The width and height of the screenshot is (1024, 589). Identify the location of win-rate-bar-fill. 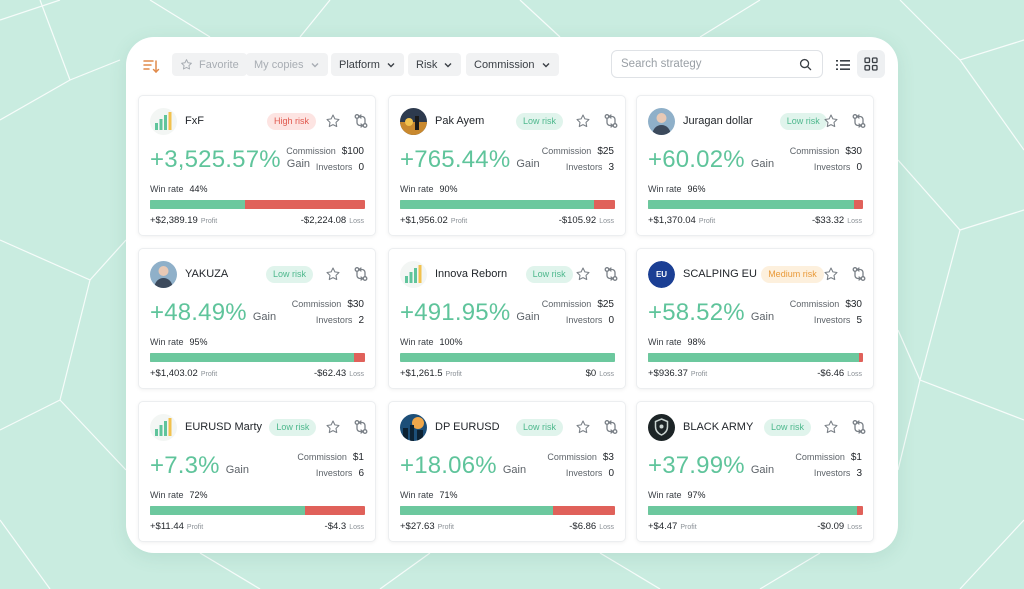
(752, 510).